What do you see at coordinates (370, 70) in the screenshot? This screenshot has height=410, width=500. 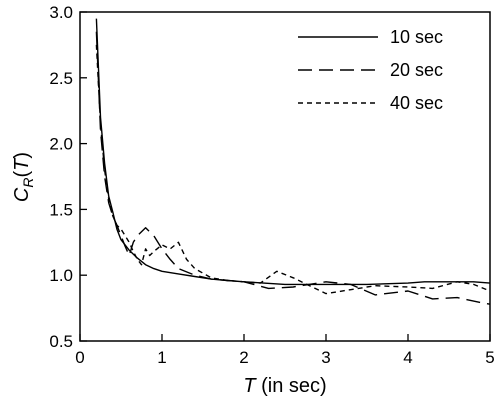 I see `legend: 10 sec 20 sec 40 sec` at bounding box center [370, 70].